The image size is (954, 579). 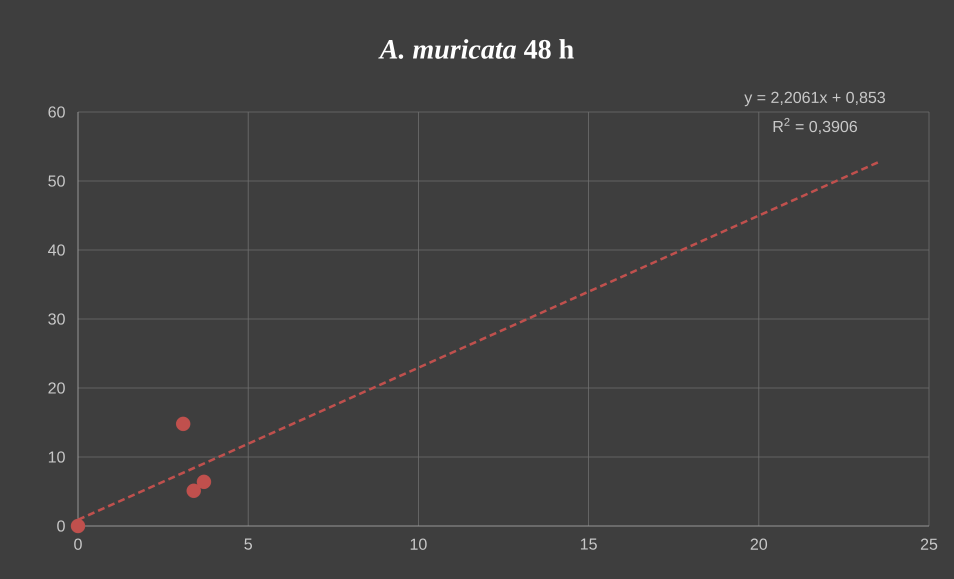 What do you see at coordinates (588, 544) in the screenshot?
I see `x-tick-label: 15` at bounding box center [588, 544].